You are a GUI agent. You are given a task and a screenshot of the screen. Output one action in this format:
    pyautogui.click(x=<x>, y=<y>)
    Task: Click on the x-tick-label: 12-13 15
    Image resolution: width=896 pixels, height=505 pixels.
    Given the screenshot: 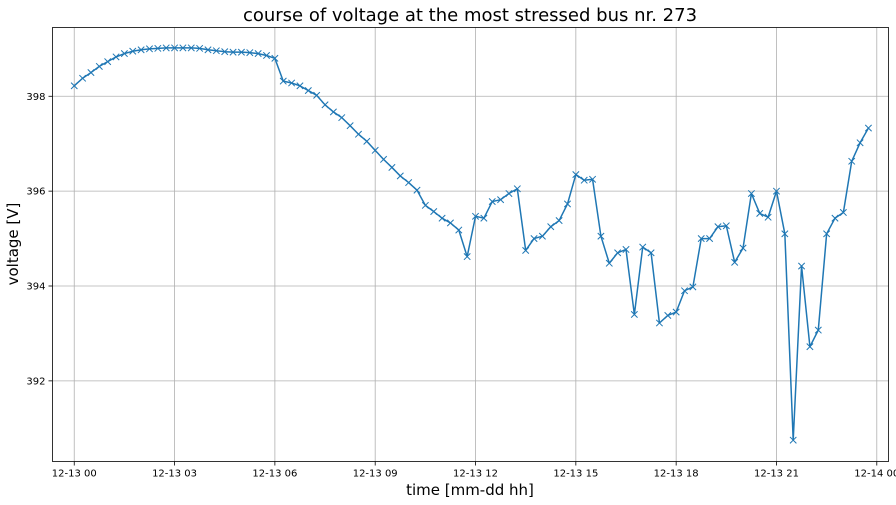 What is the action you would take?
    pyautogui.click(x=575, y=474)
    